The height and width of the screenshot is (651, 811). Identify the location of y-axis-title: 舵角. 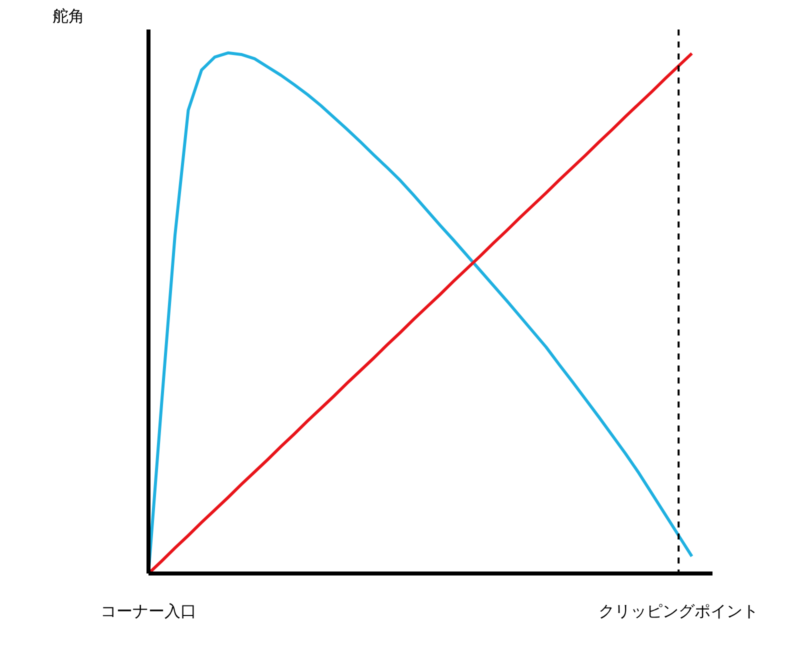
(68, 16).